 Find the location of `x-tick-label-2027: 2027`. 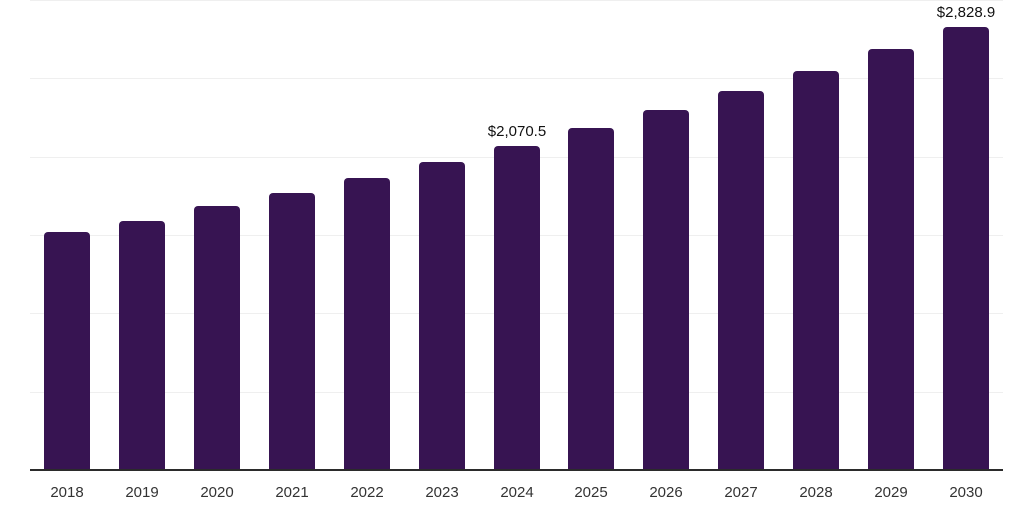

x-tick-label-2027: 2027 is located at coordinates (741, 492).